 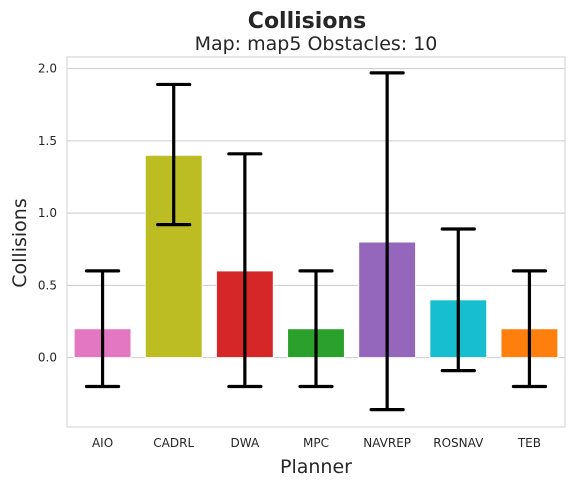 I want to click on chart-subtitle: Map: map5 Obstacles: 10, so click(x=316, y=44).